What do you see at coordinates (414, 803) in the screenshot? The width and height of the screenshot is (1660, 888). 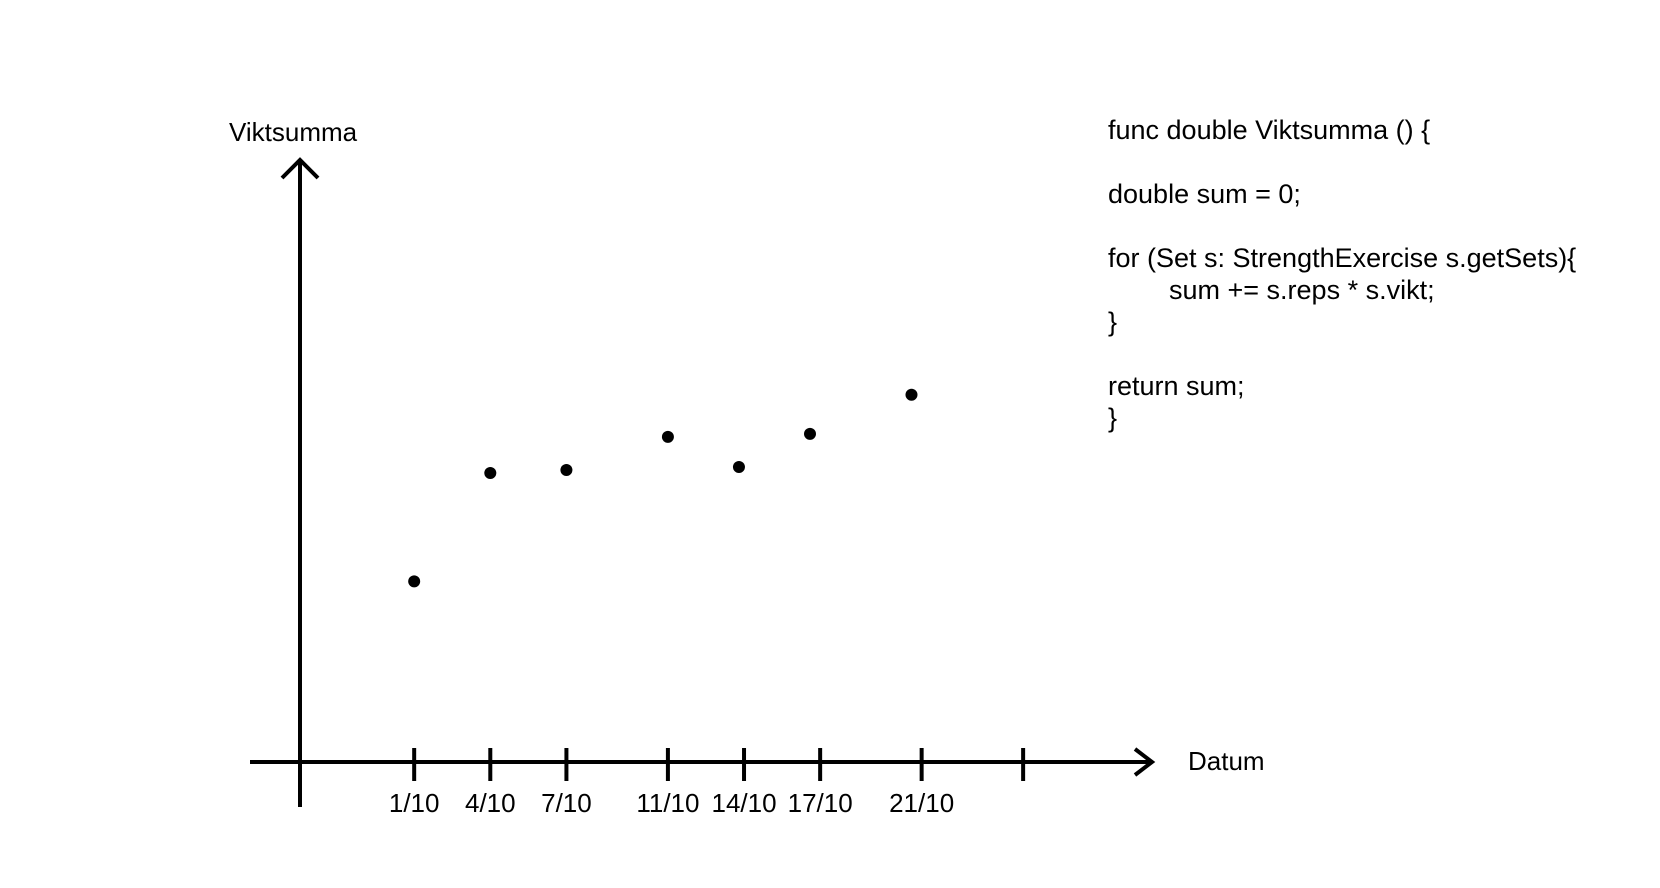 I see `x-tick-label: 1/10` at bounding box center [414, 803].